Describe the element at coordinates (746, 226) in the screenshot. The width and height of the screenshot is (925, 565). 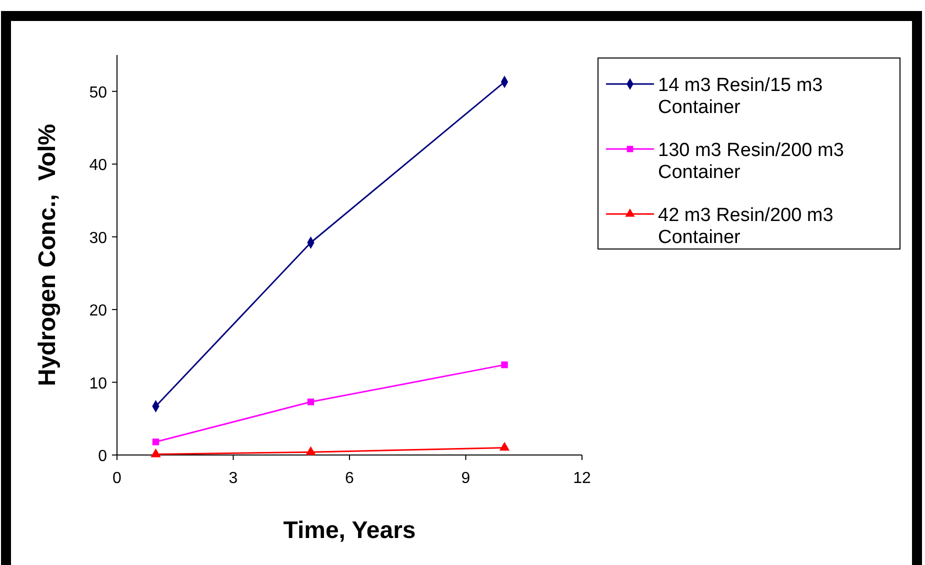
I see `legend-label: 42 m3 Resin/200 m3 Container` at that location.